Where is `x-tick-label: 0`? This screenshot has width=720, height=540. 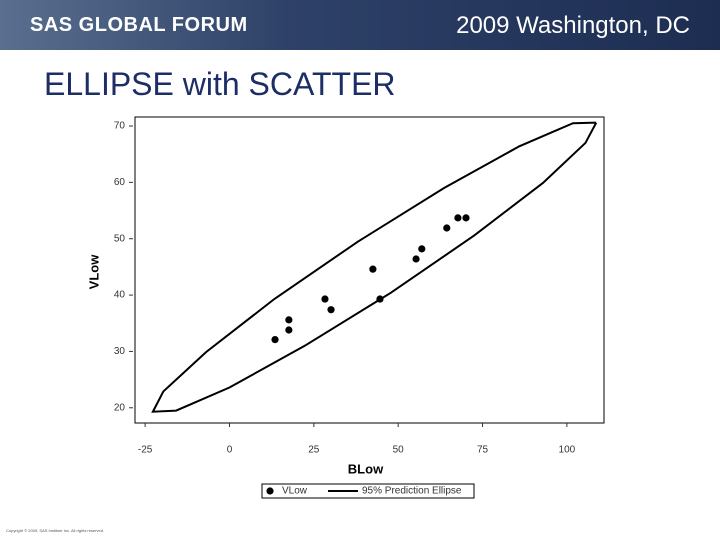 x-tick-label: 0 is located at coordinates (230, 450).